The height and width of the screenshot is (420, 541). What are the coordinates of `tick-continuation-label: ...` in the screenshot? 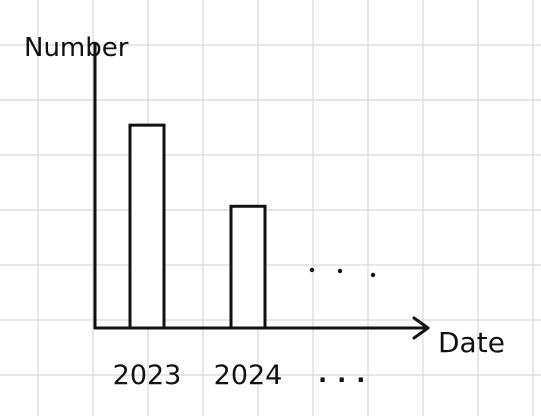 It's located at (346, 374).